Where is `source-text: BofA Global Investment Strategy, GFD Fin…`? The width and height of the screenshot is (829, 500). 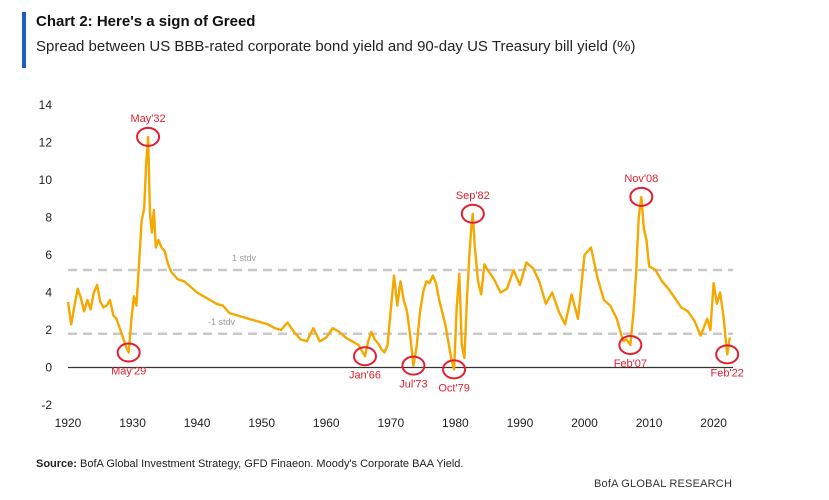
source-text: BofA Global Investment Strategy, GFD Fin… is located at coordinates (270, 464).